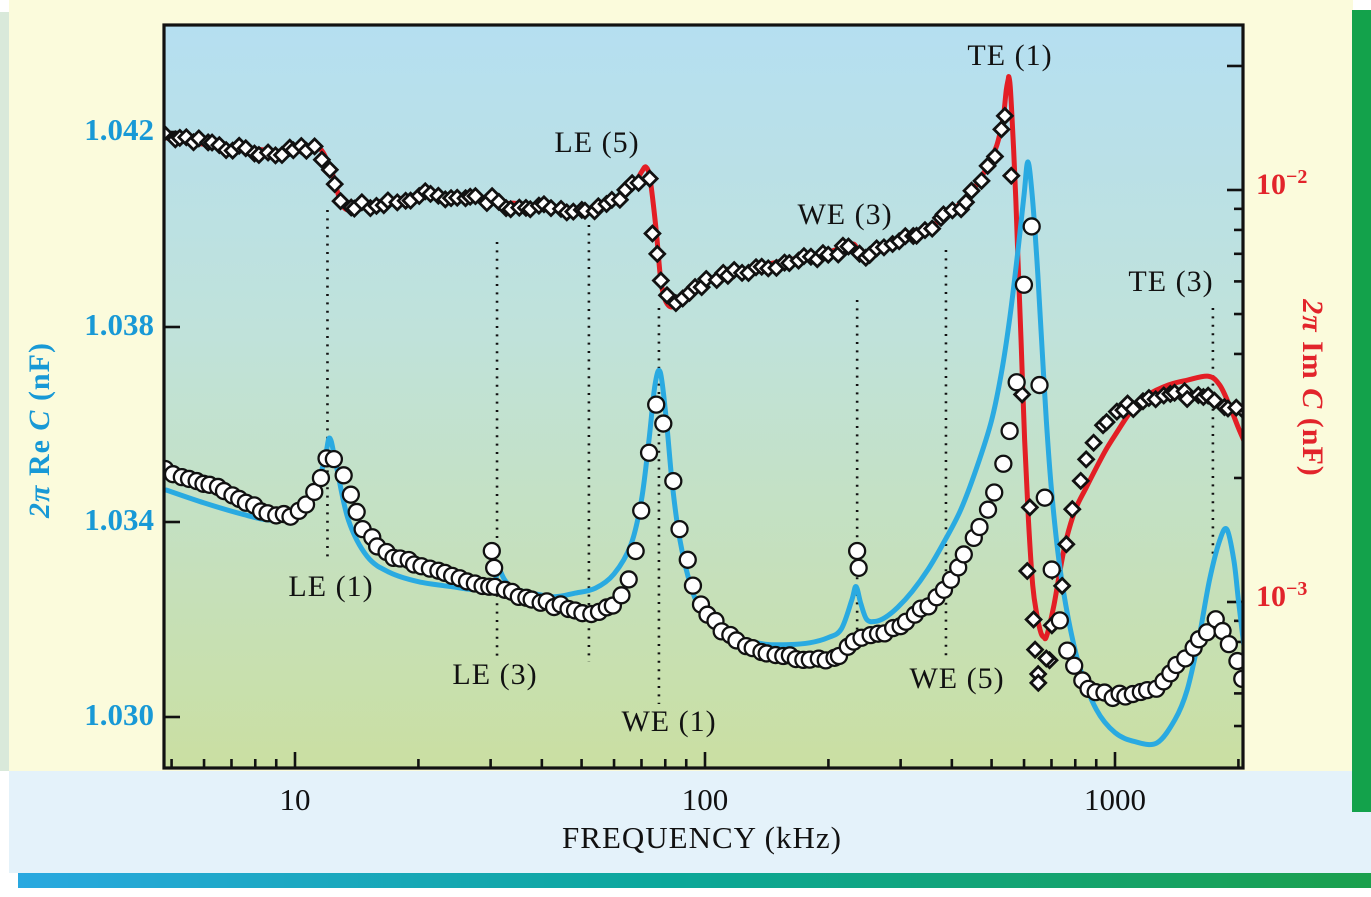 The height and width of the screenshot is (897, 1371). Describe the element at coordinates (119, 324) in the screenshot. I see `left-tick-label-1.038: 1.038` at that location.